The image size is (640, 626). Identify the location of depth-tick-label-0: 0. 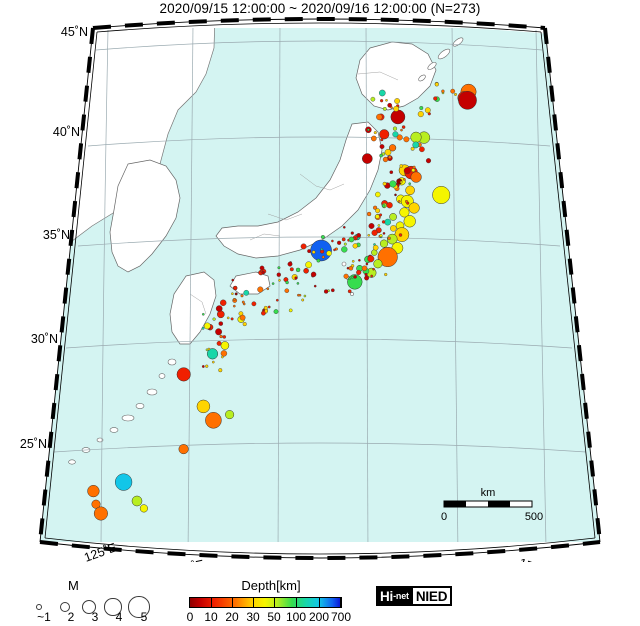
(190, 617).